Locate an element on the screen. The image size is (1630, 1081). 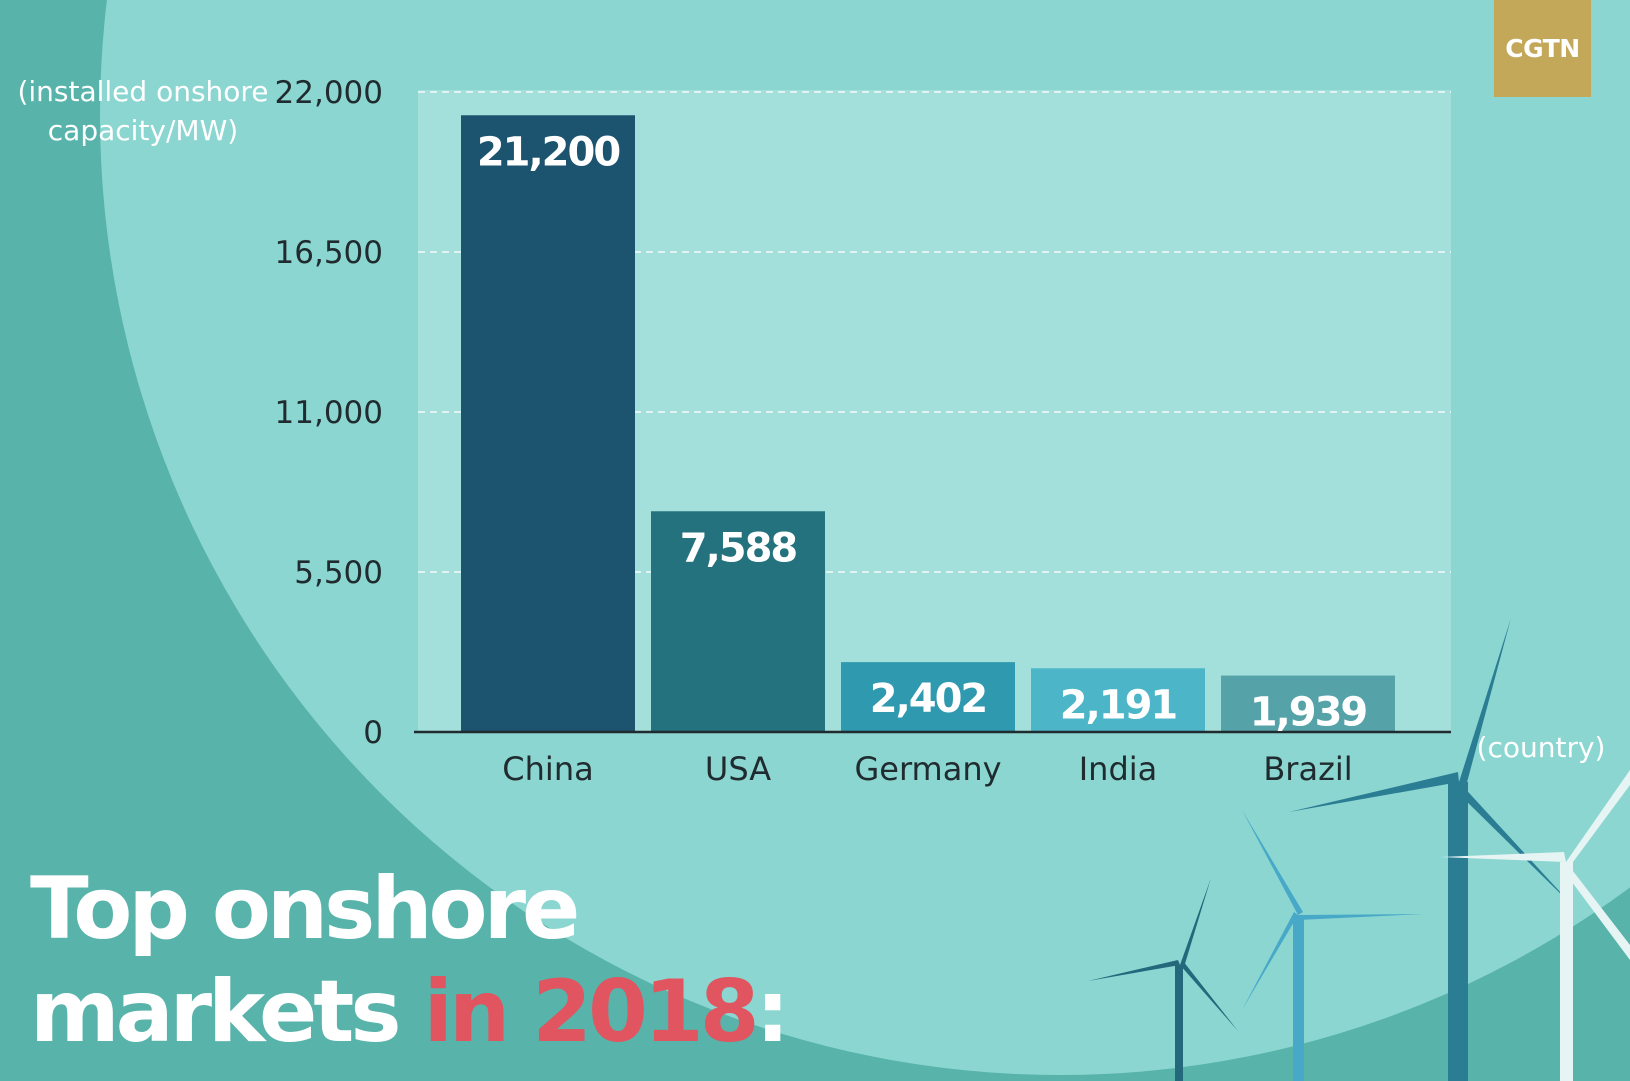
headline: Top onshore markets in 2018: is located at coordinates (410, 961).